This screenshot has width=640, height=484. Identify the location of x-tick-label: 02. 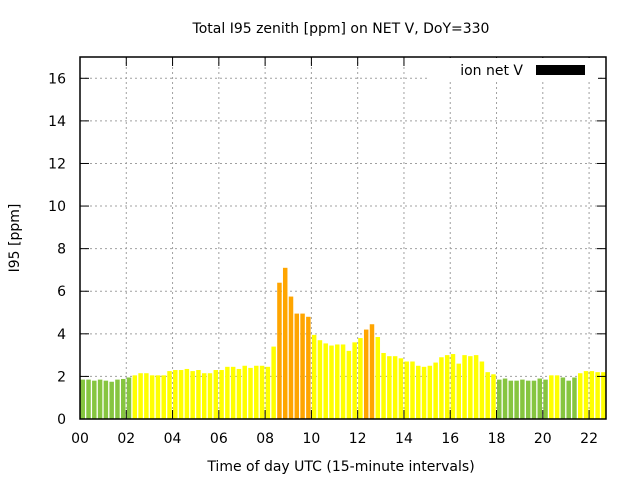
(126, 439).